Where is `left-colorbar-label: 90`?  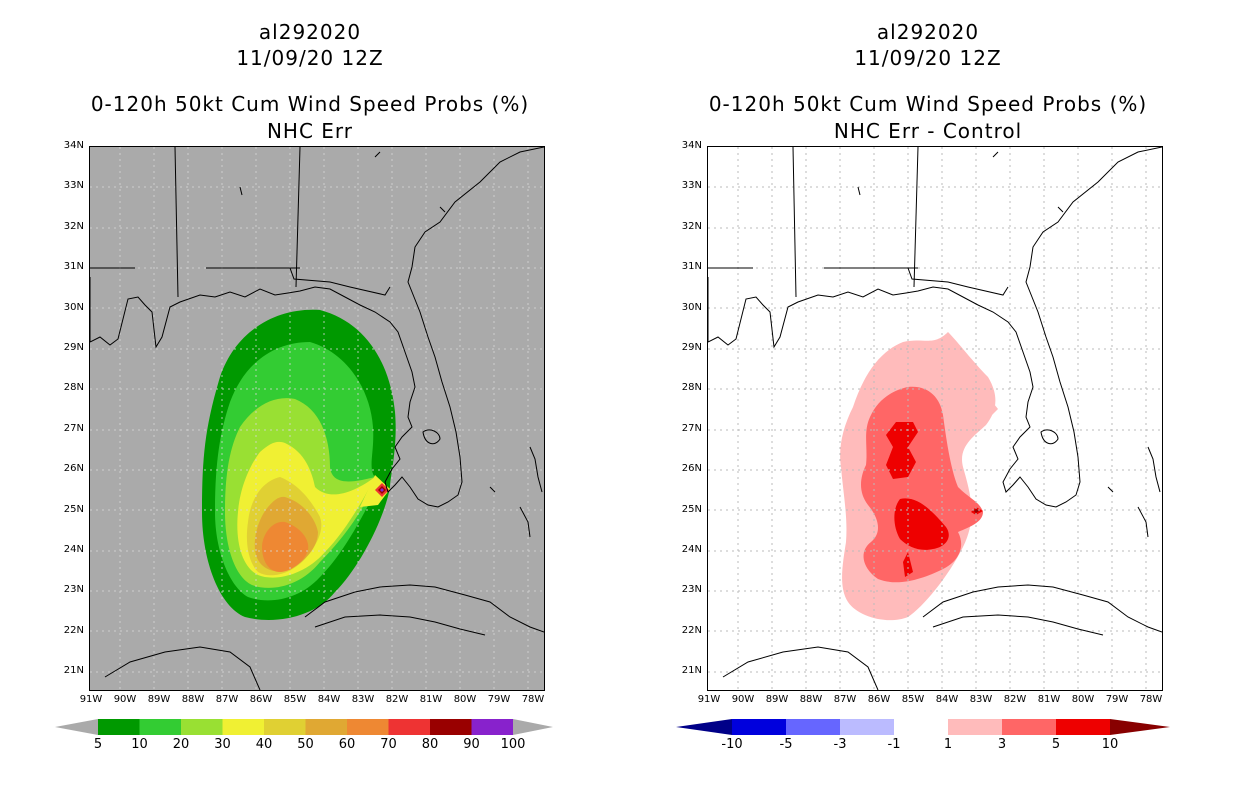 left-colorbar-label: 90 is located at coordinates (471, 744).